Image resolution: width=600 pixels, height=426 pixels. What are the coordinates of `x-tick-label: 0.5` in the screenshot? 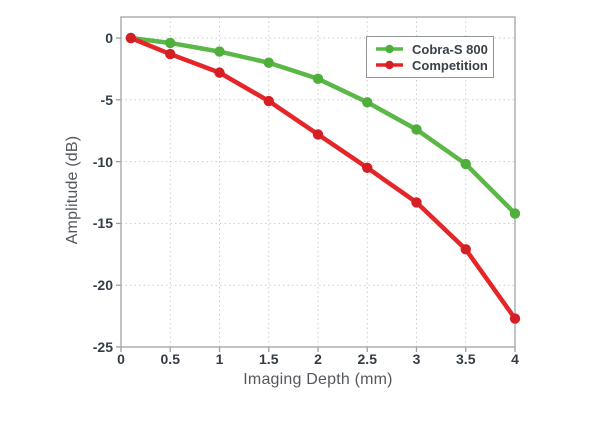 It's located at (170, 359).